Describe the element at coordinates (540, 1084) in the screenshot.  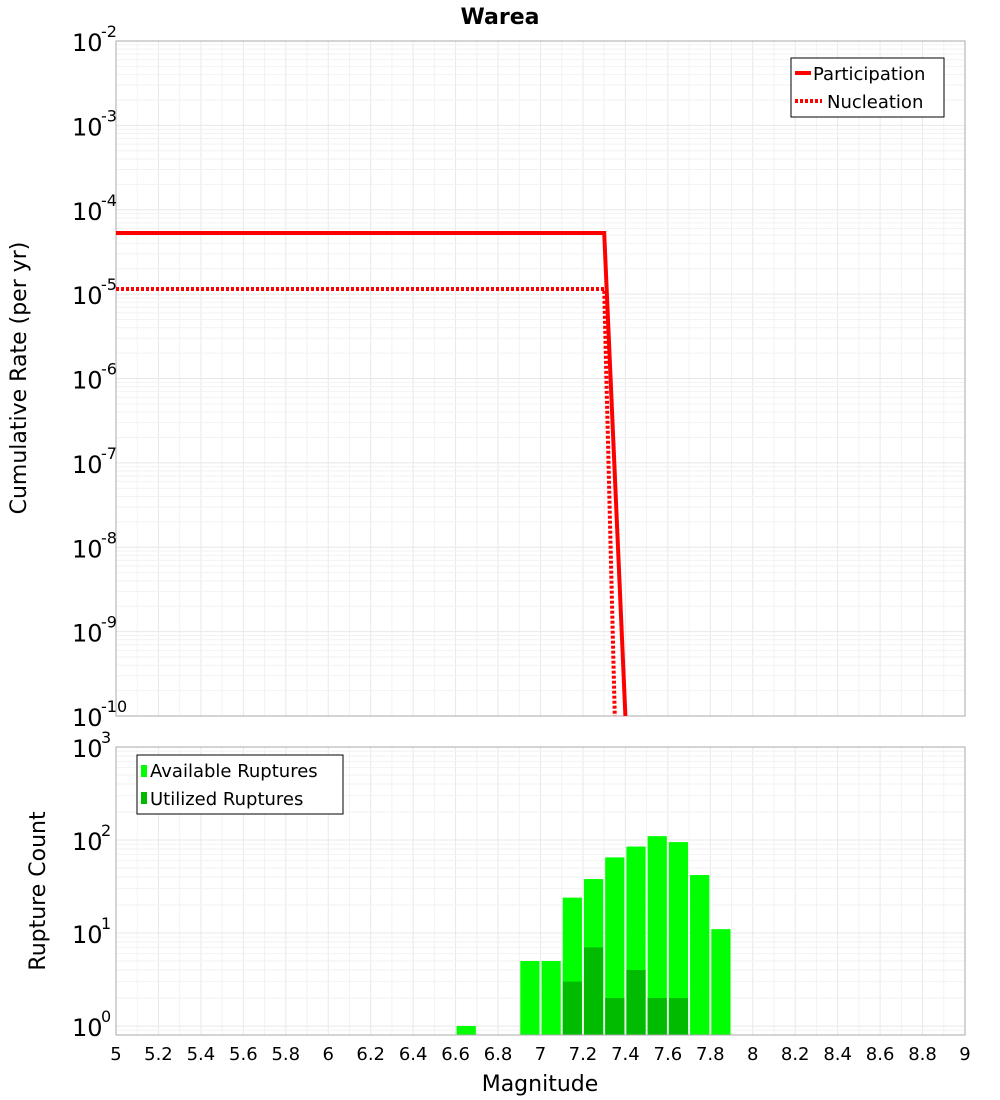
I see `x-axis-label: Magnitude` at that location.